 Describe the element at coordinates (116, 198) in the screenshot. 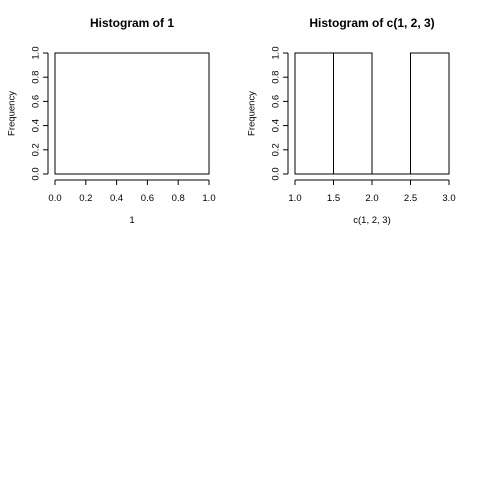

I see `x-tick-label: 0.4` at that location.